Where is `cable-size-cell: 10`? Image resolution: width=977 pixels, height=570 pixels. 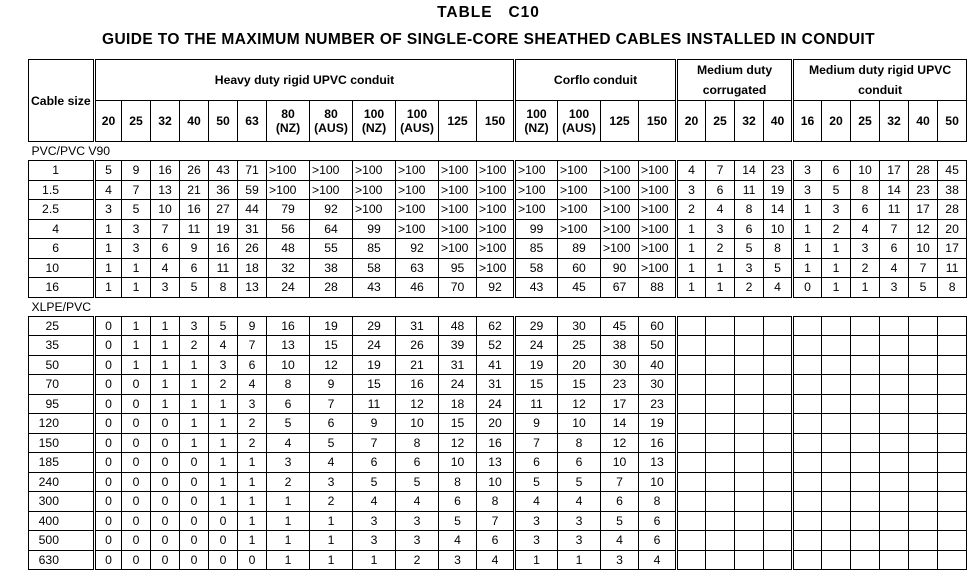
cable-size-cell: 10 is located at coordinates (61, 267).